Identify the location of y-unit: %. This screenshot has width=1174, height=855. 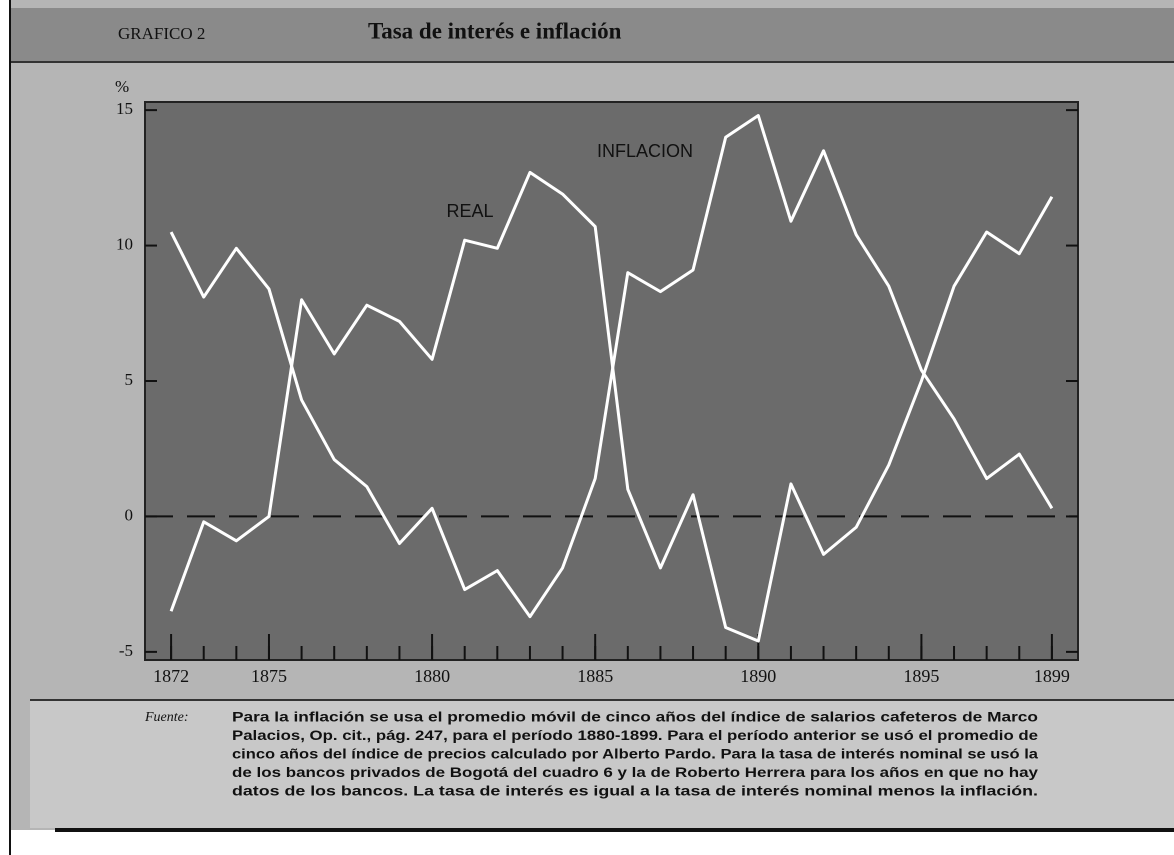
(122, 86).